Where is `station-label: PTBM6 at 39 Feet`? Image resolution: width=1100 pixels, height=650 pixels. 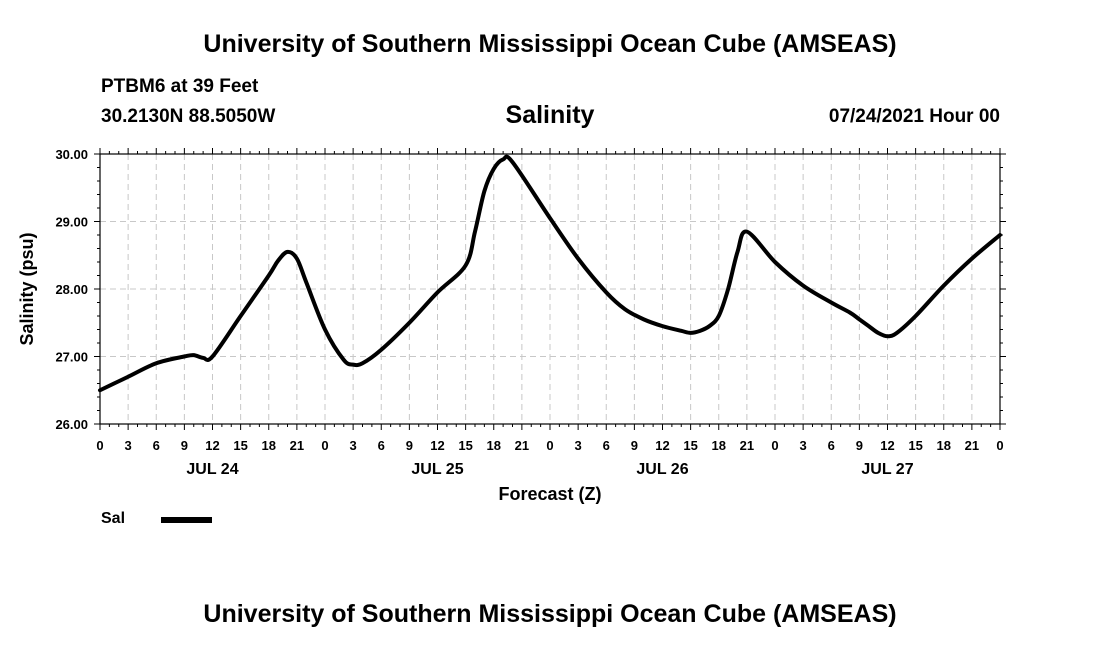
station-label: PTBM6 at 39 Feet is located at coordinates (180, 86).